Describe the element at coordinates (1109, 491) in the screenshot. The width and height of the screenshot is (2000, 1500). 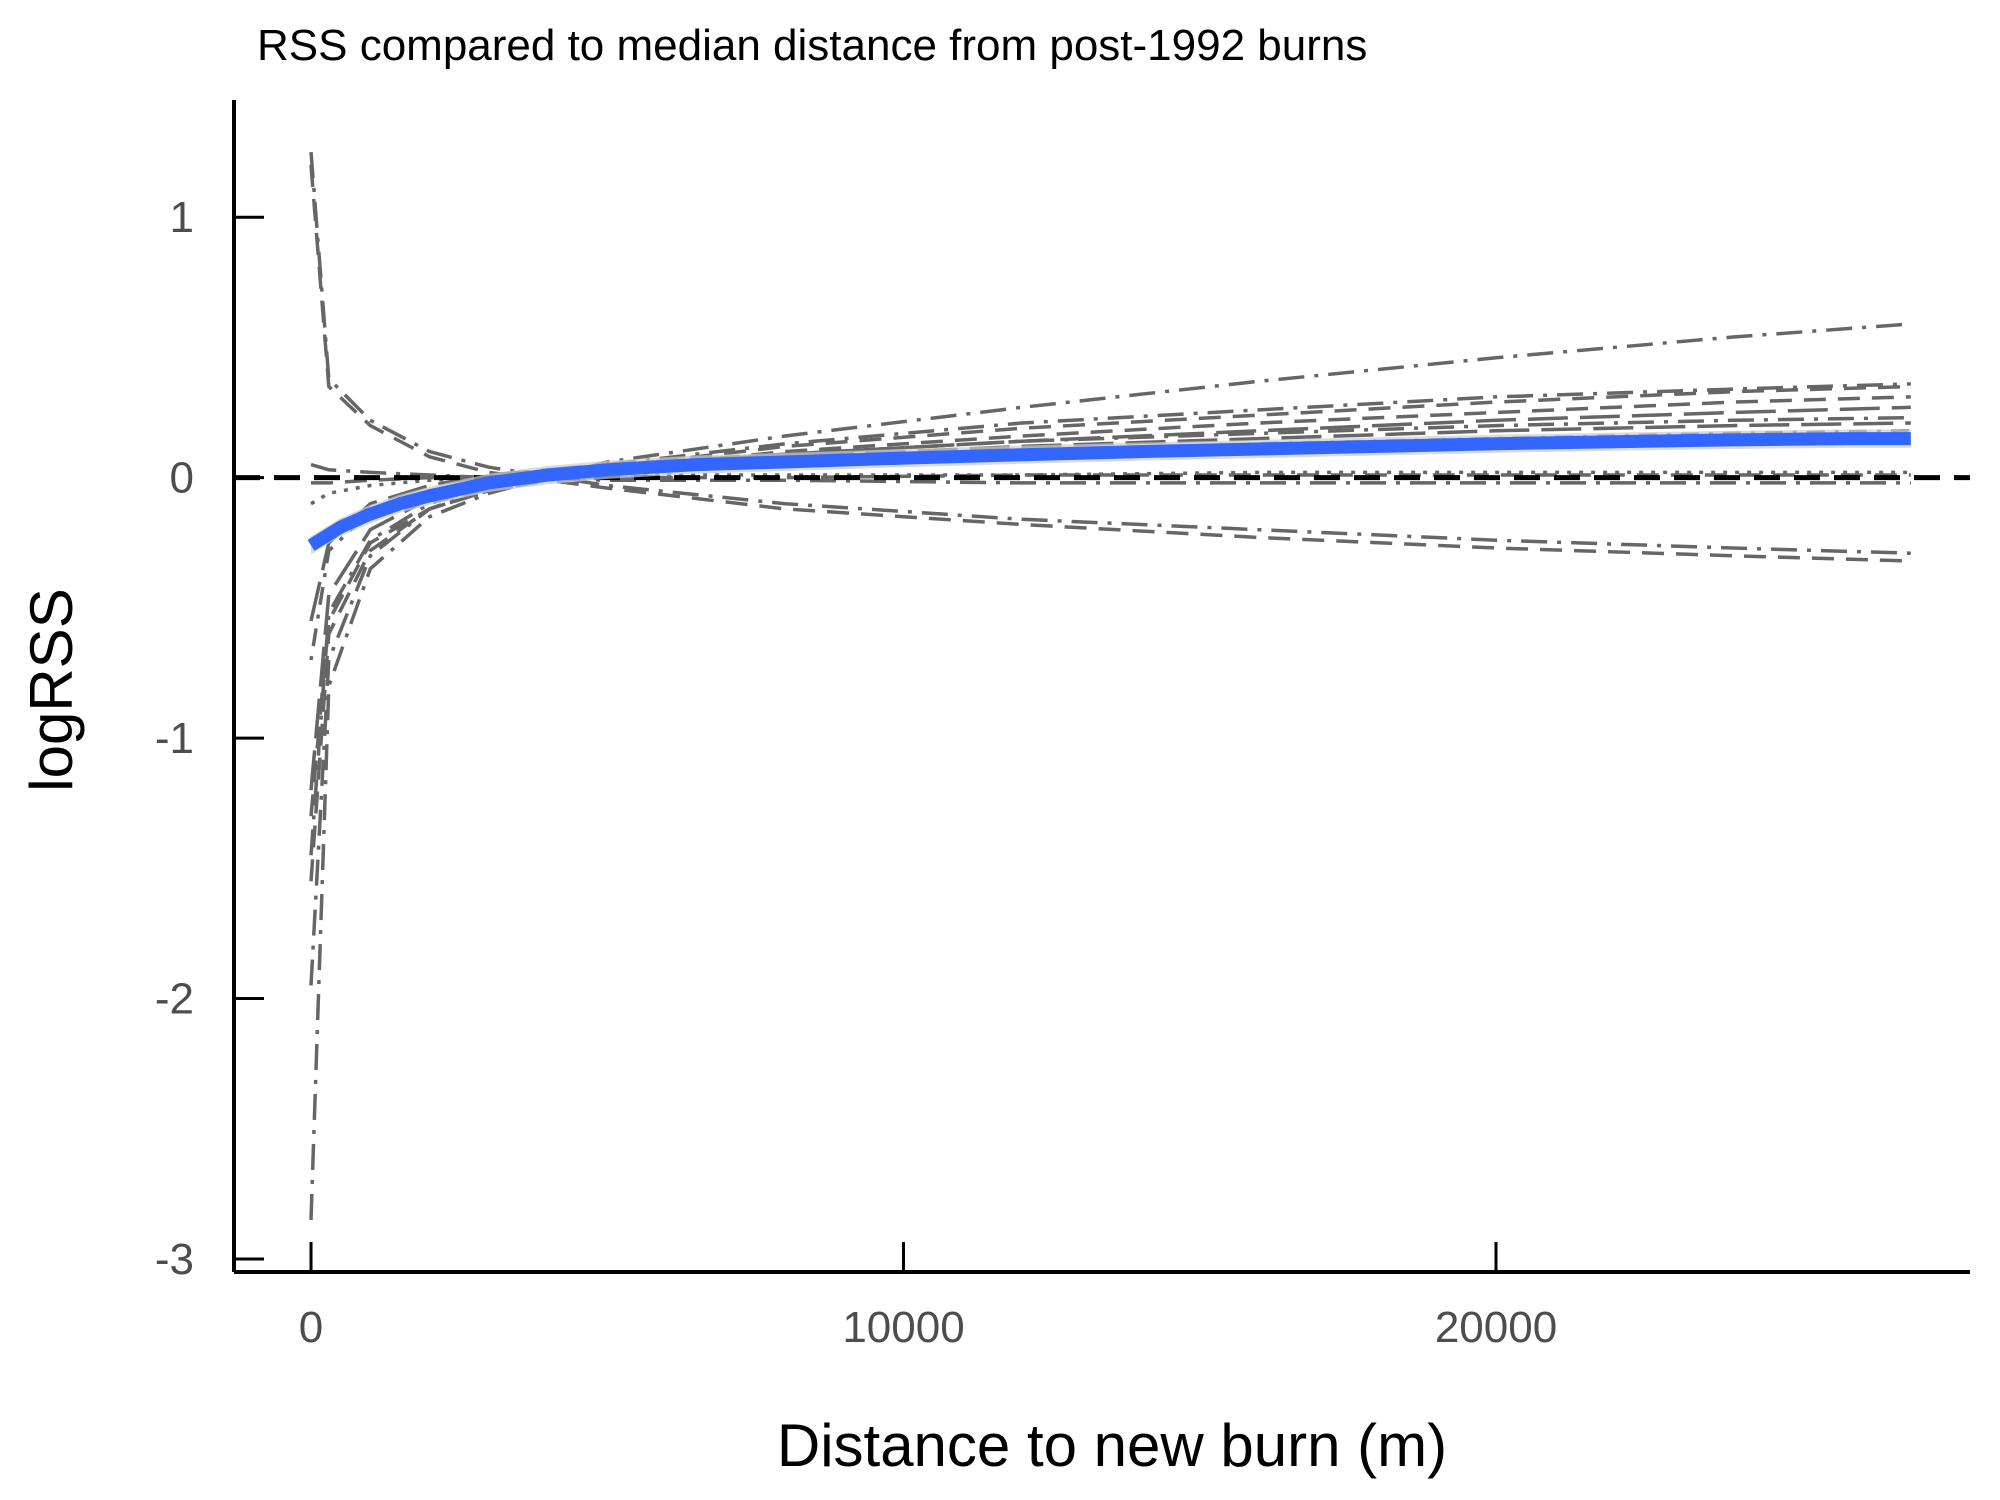
I see `mean-series-line` at that location.